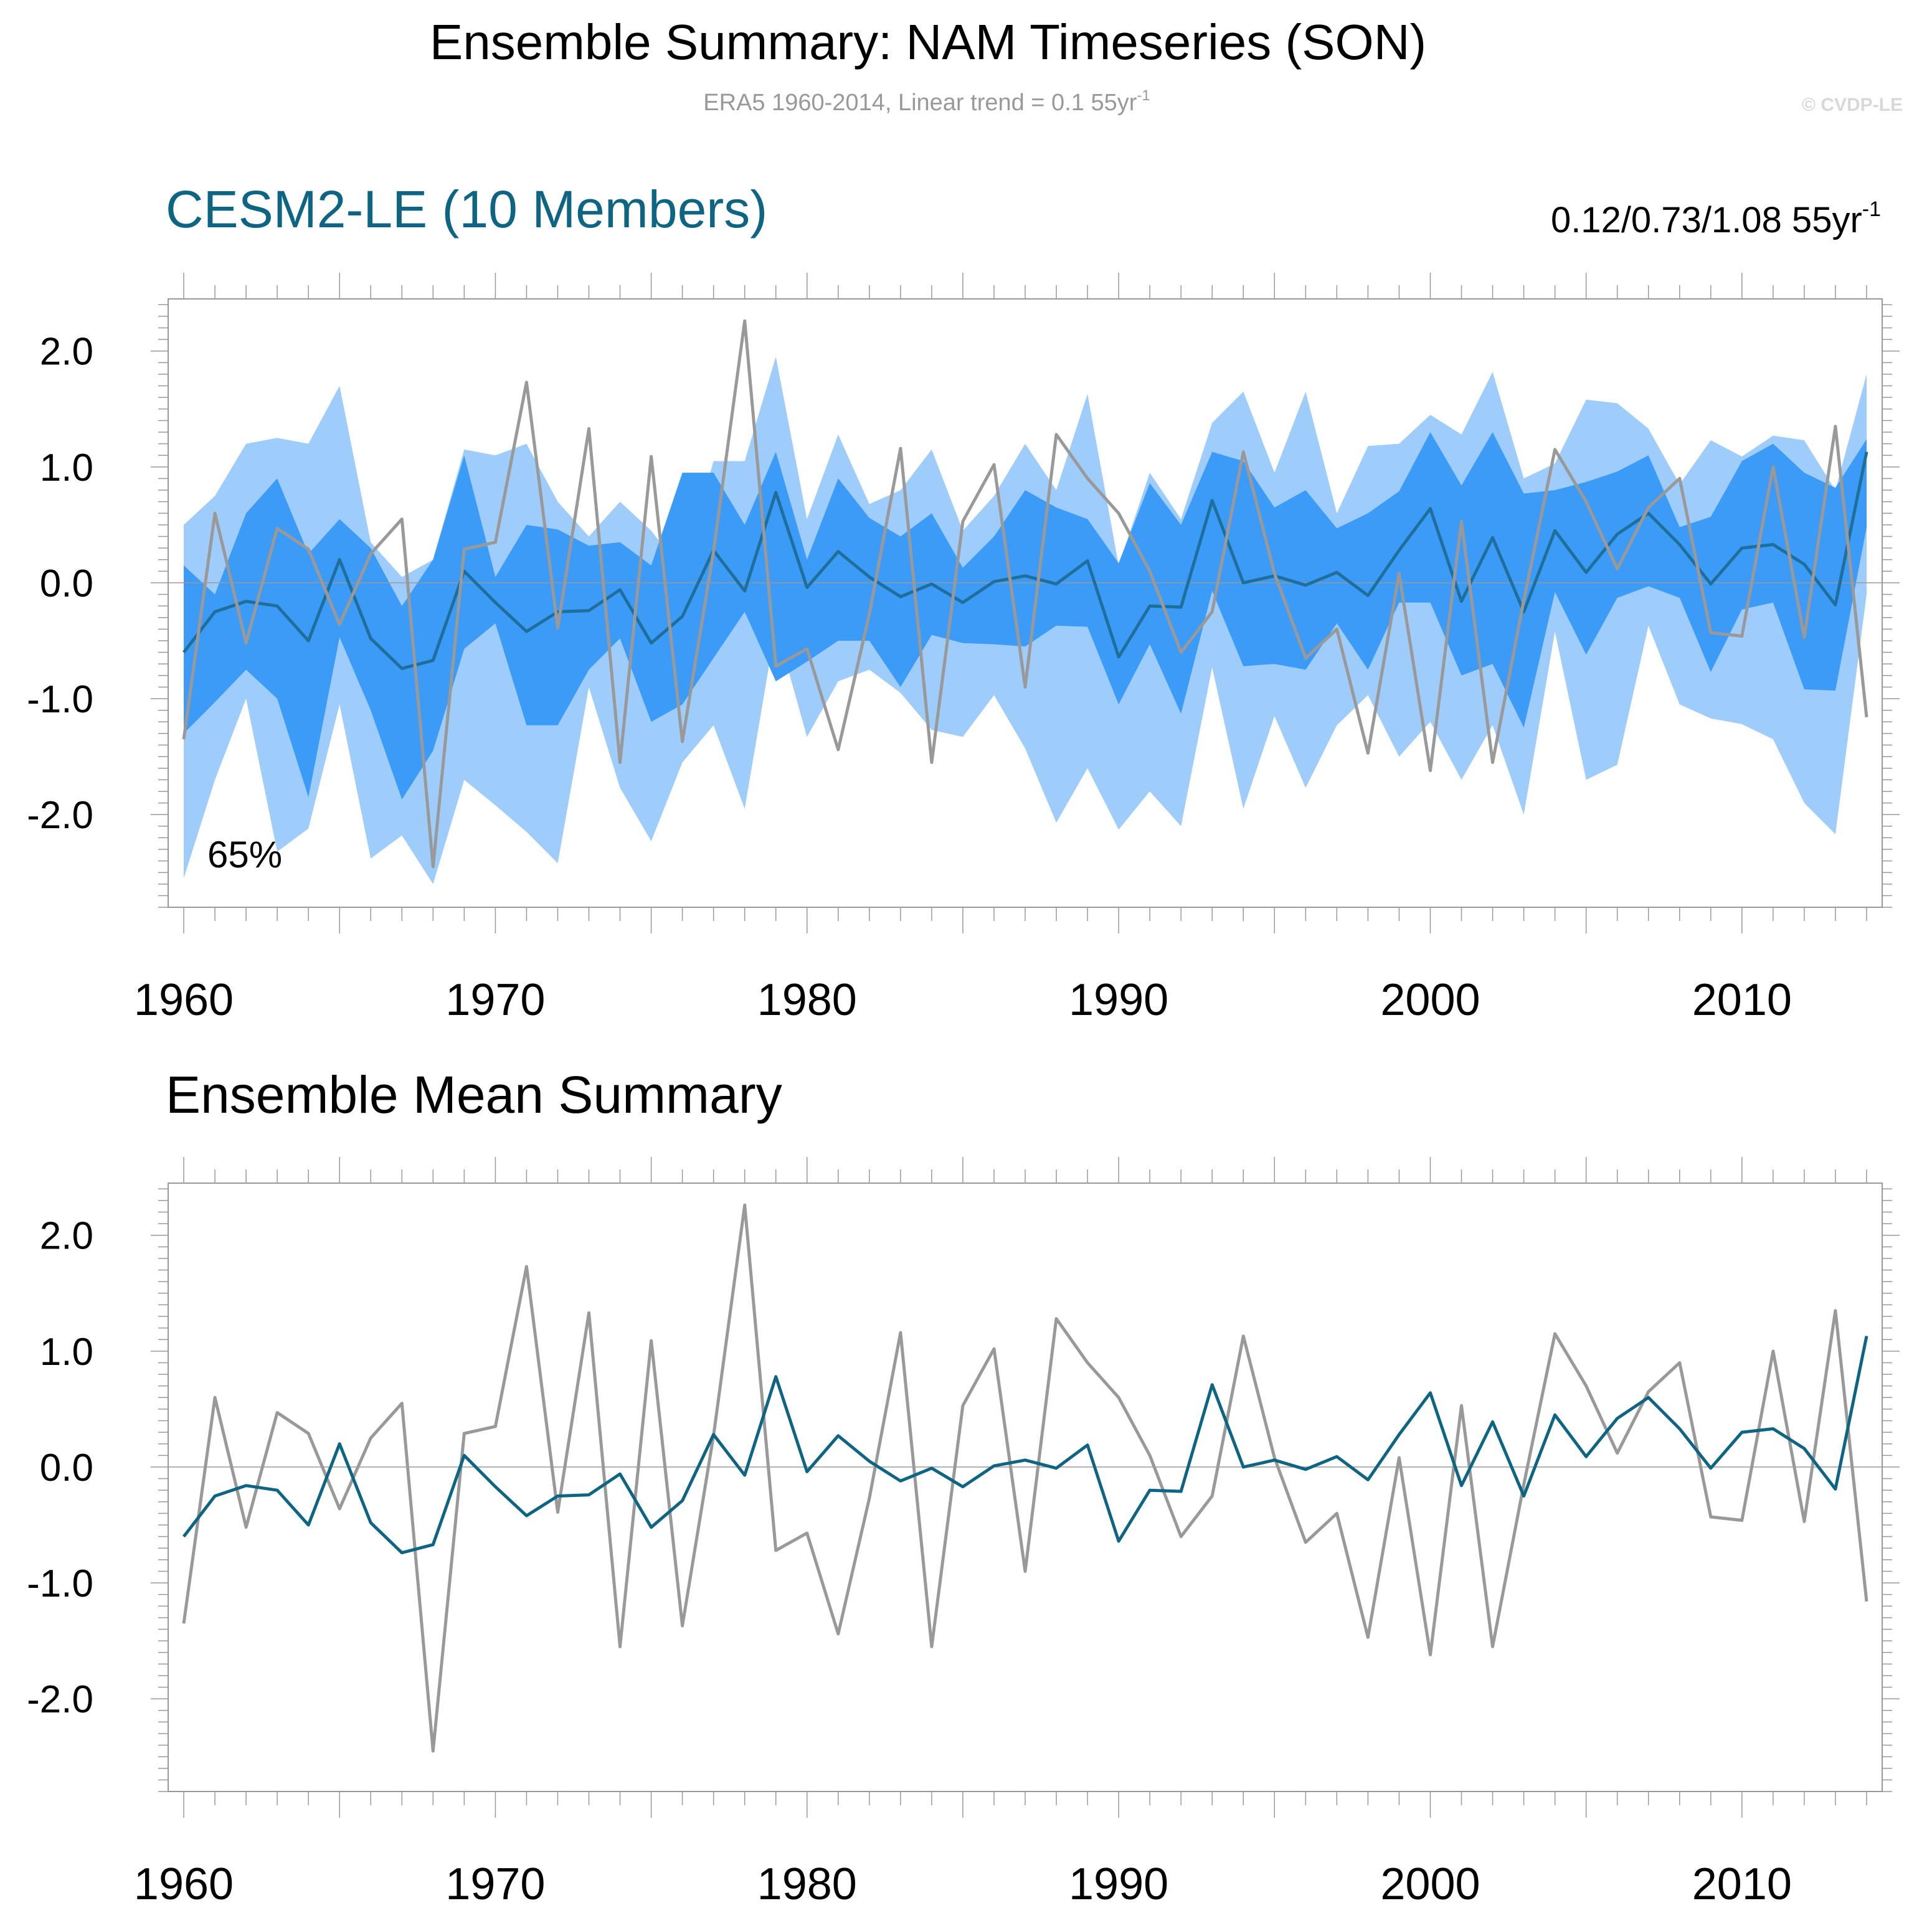  Describe the element at coordinates (466, 209) in the screenshot. I see `top-panel-title: CESM2-LE (10 Members)` at that location.